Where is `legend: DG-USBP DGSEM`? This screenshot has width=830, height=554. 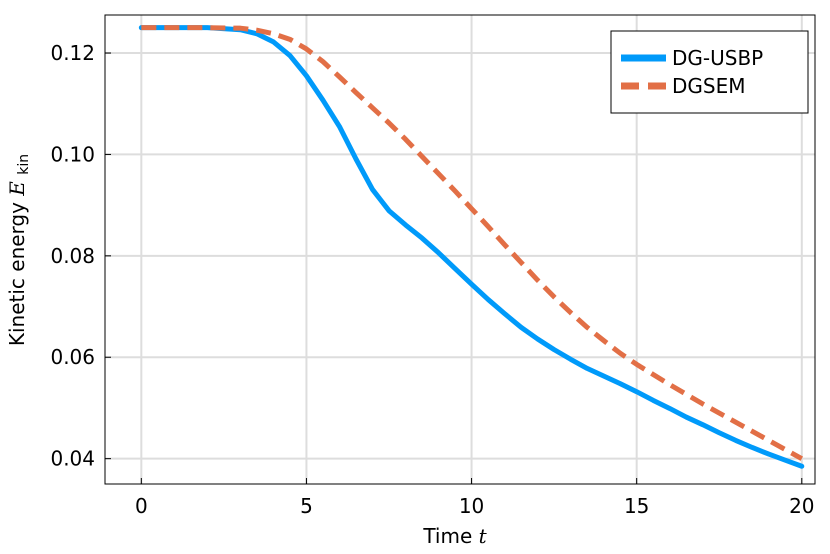
legend: DG-USBP DGSEM is located at coordinates (709, 72).